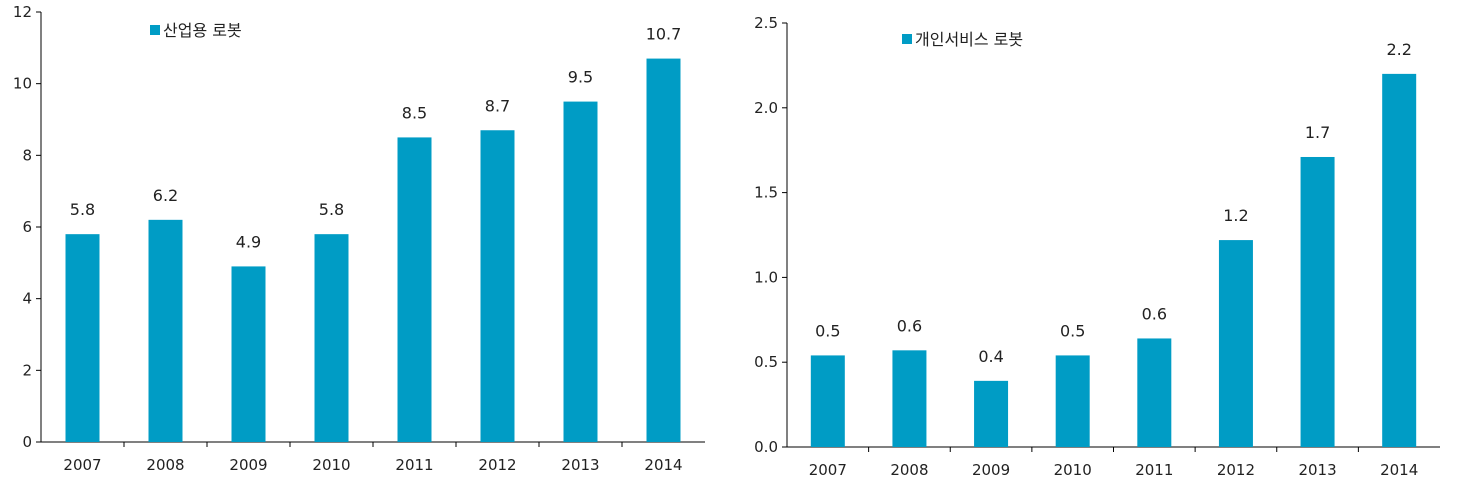  What do you see at coordinates (990, 356) in the screenshot?
I see `data-label: 0.4` at bounding box center [990, 356].